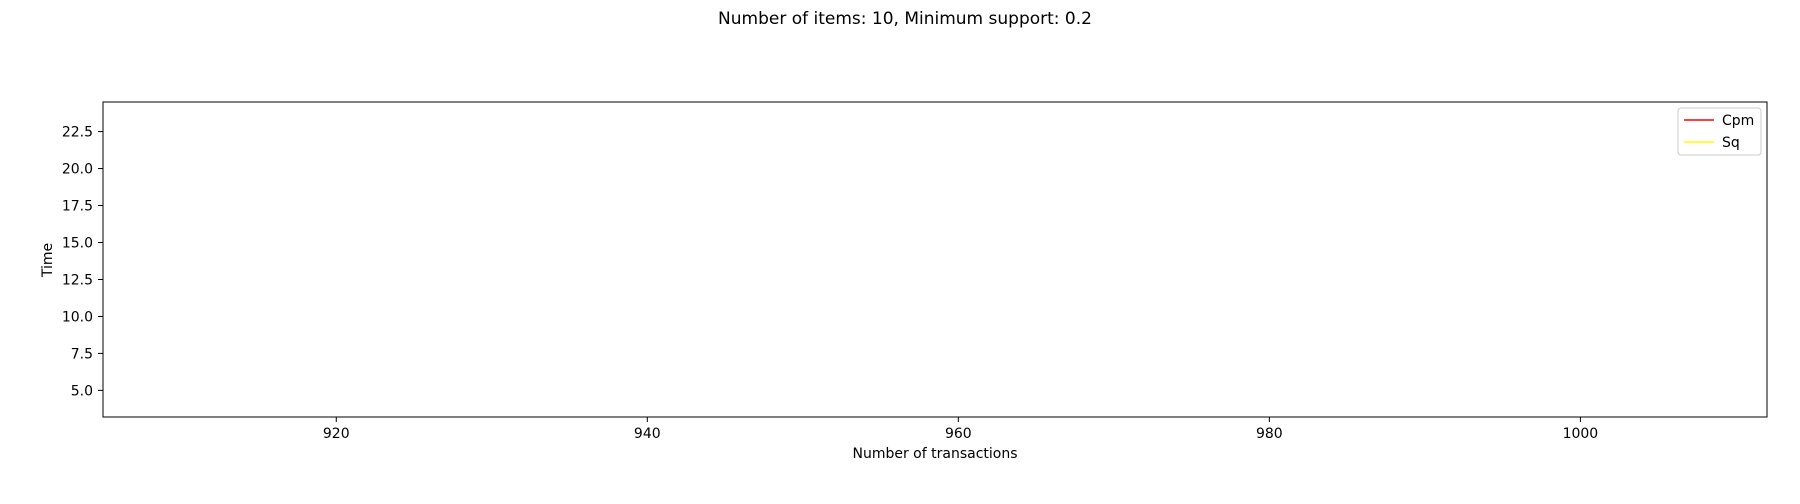 The image size is (1800, 504). What do you see at coordinates (336, 434) in the screenshot?
I see `x-tick-label-0: 920` at bounding box center [336, 434].